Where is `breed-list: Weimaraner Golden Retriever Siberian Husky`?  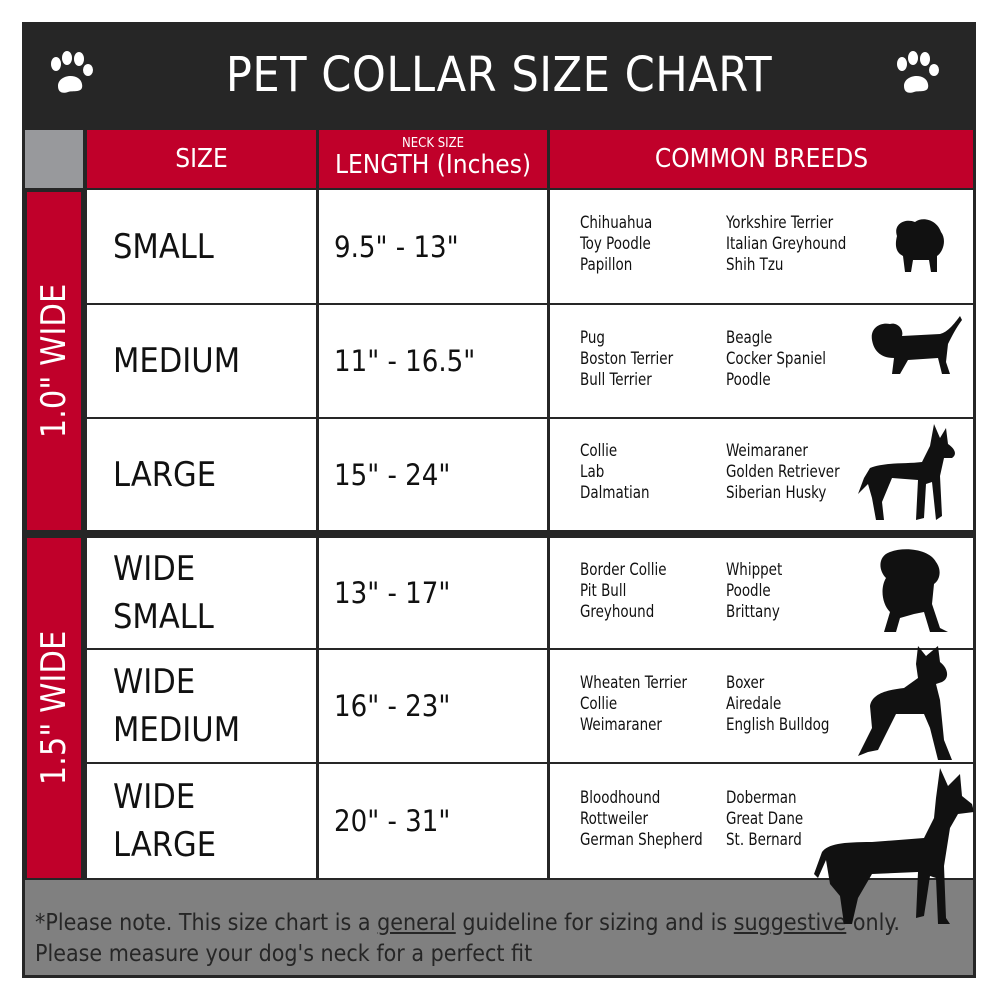 breed-list: Weimaraner Golden Retriever Siberian Husky is located at coordinates (783, 472).